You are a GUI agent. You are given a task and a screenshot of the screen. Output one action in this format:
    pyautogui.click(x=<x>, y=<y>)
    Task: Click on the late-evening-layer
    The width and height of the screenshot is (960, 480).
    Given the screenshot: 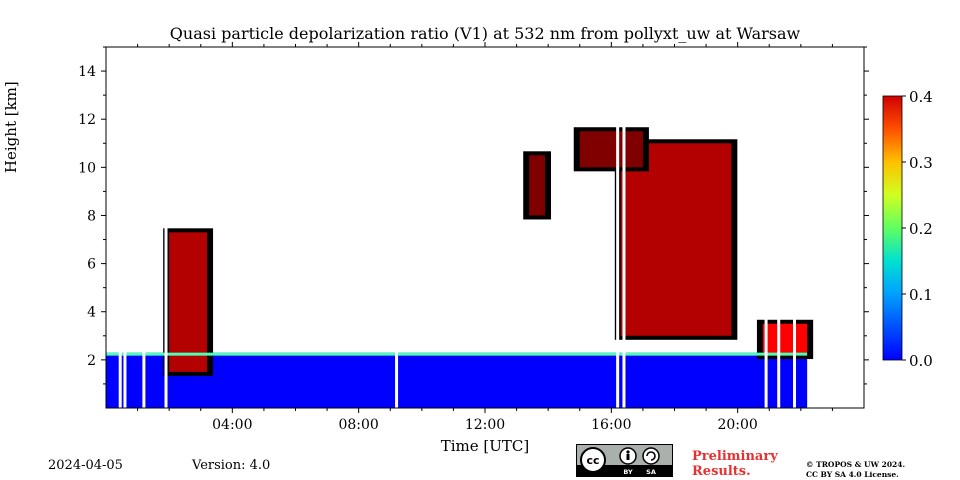 What is the action you would take?
    pyautogui.click(x=785, y=339)
    